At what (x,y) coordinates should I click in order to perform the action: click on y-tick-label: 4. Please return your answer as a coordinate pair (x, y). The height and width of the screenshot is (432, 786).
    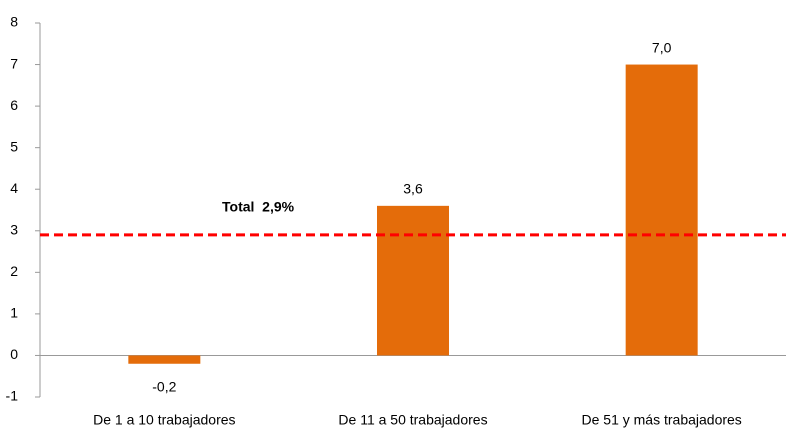
    Looking at the image, I should click on (14, 188).